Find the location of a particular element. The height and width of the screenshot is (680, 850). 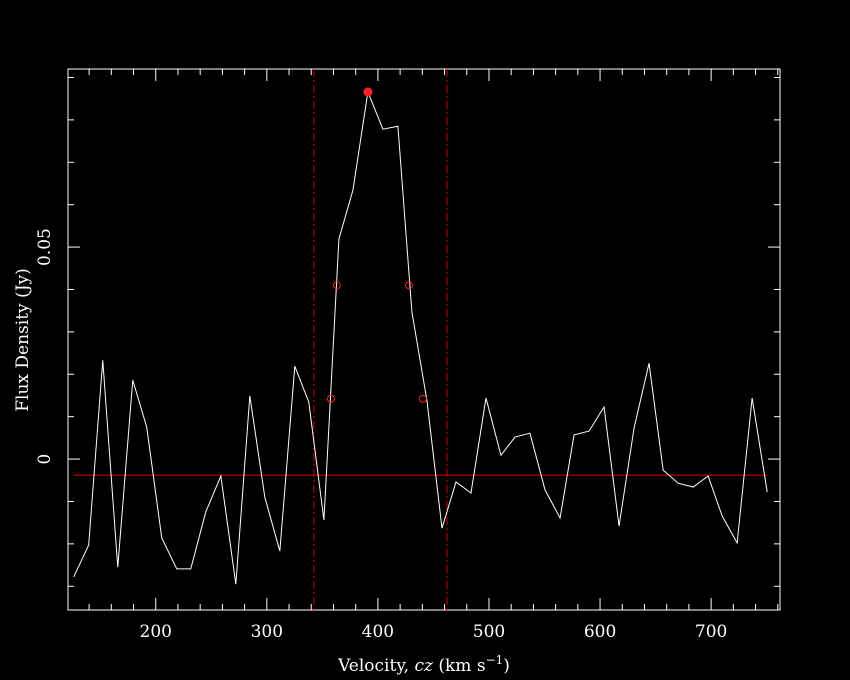

x-tick-label: 300 is located at coordinates (267, 632).